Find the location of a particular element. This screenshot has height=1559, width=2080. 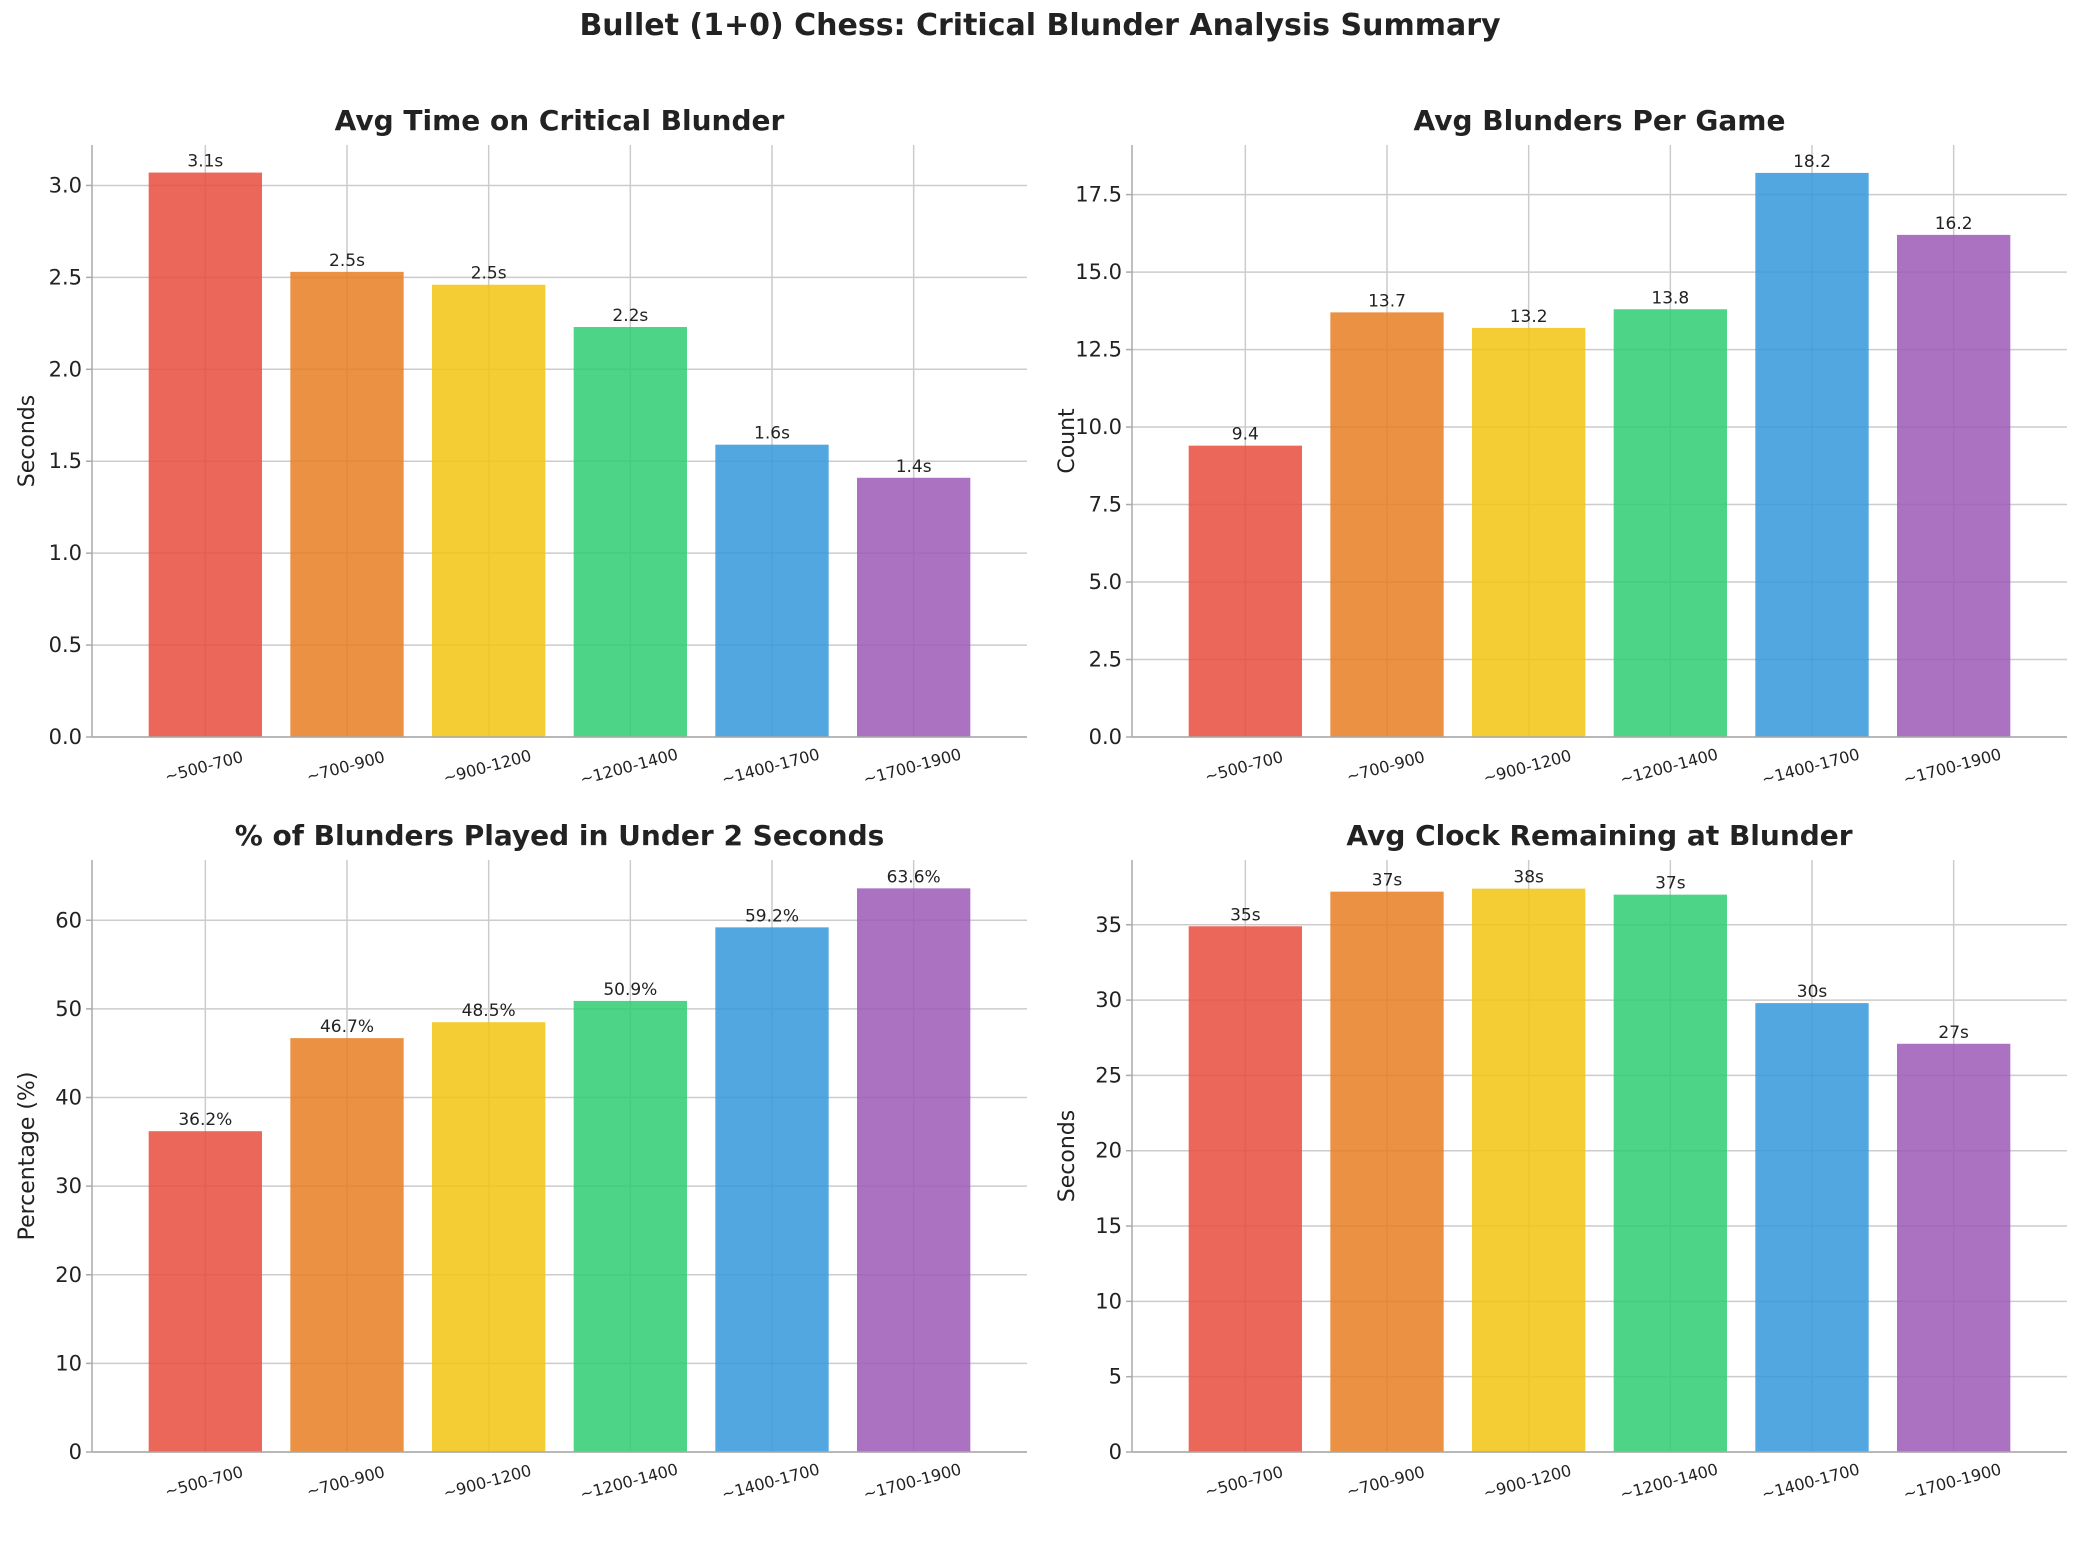

data-label: 63.6% is located at coordinates (914, 877).